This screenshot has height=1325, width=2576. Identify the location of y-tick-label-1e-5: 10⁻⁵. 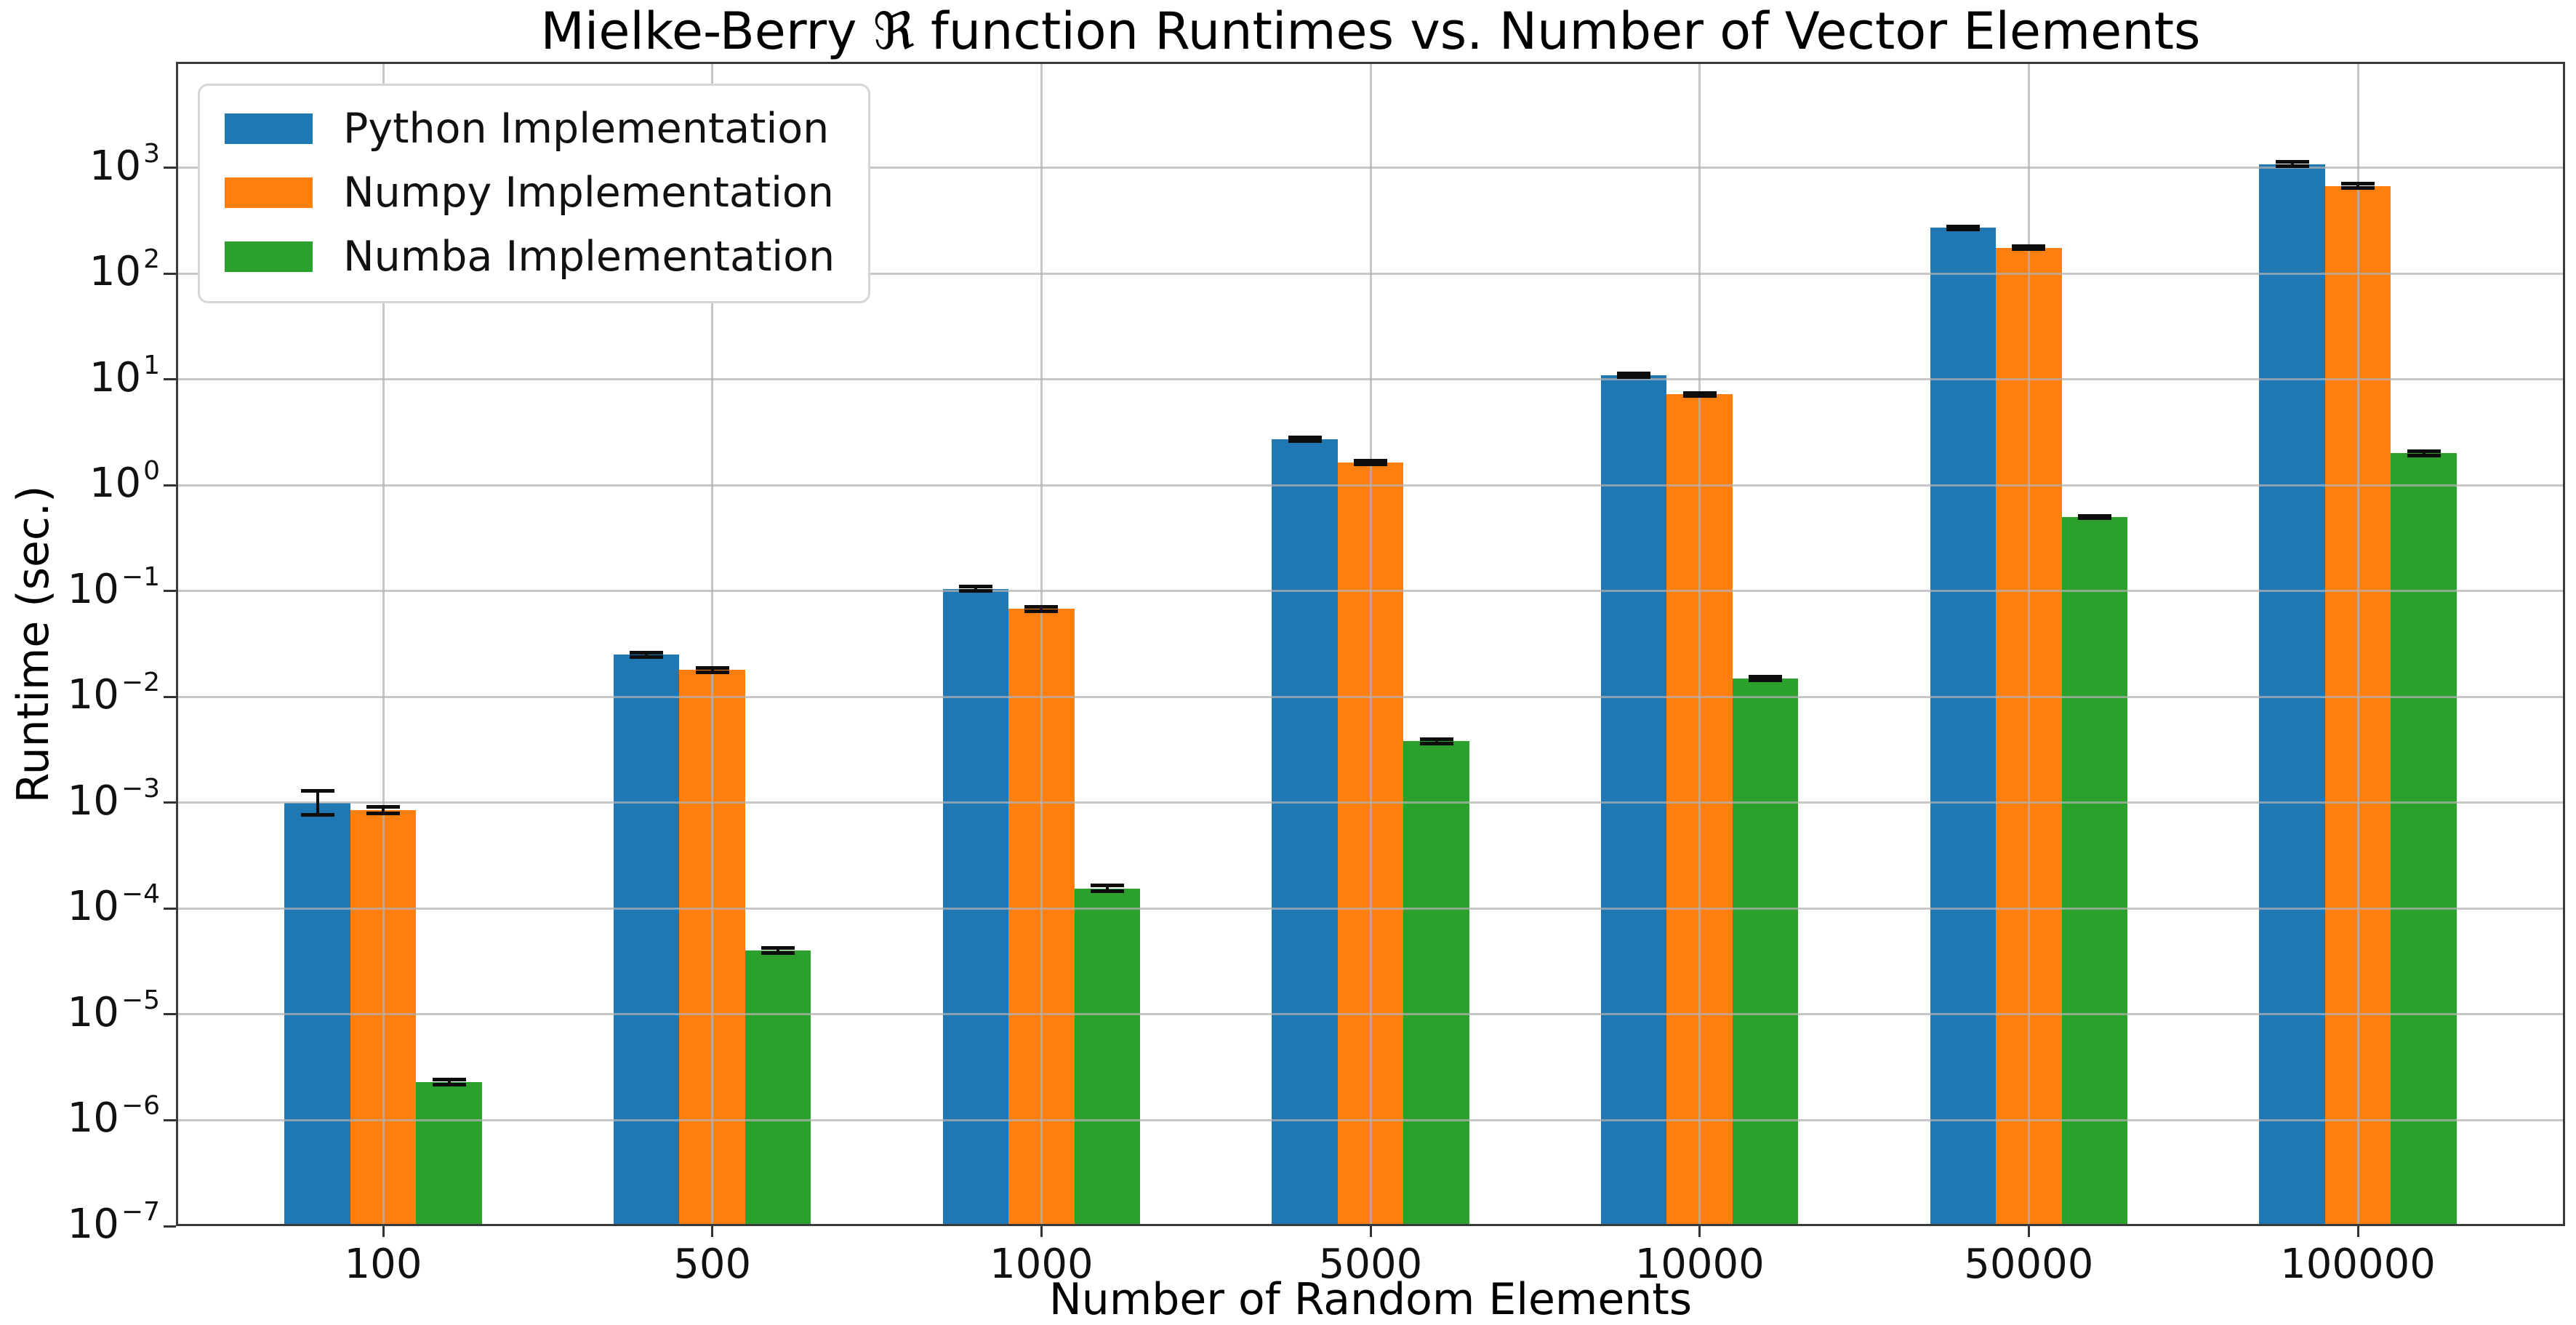
(114, 1010).